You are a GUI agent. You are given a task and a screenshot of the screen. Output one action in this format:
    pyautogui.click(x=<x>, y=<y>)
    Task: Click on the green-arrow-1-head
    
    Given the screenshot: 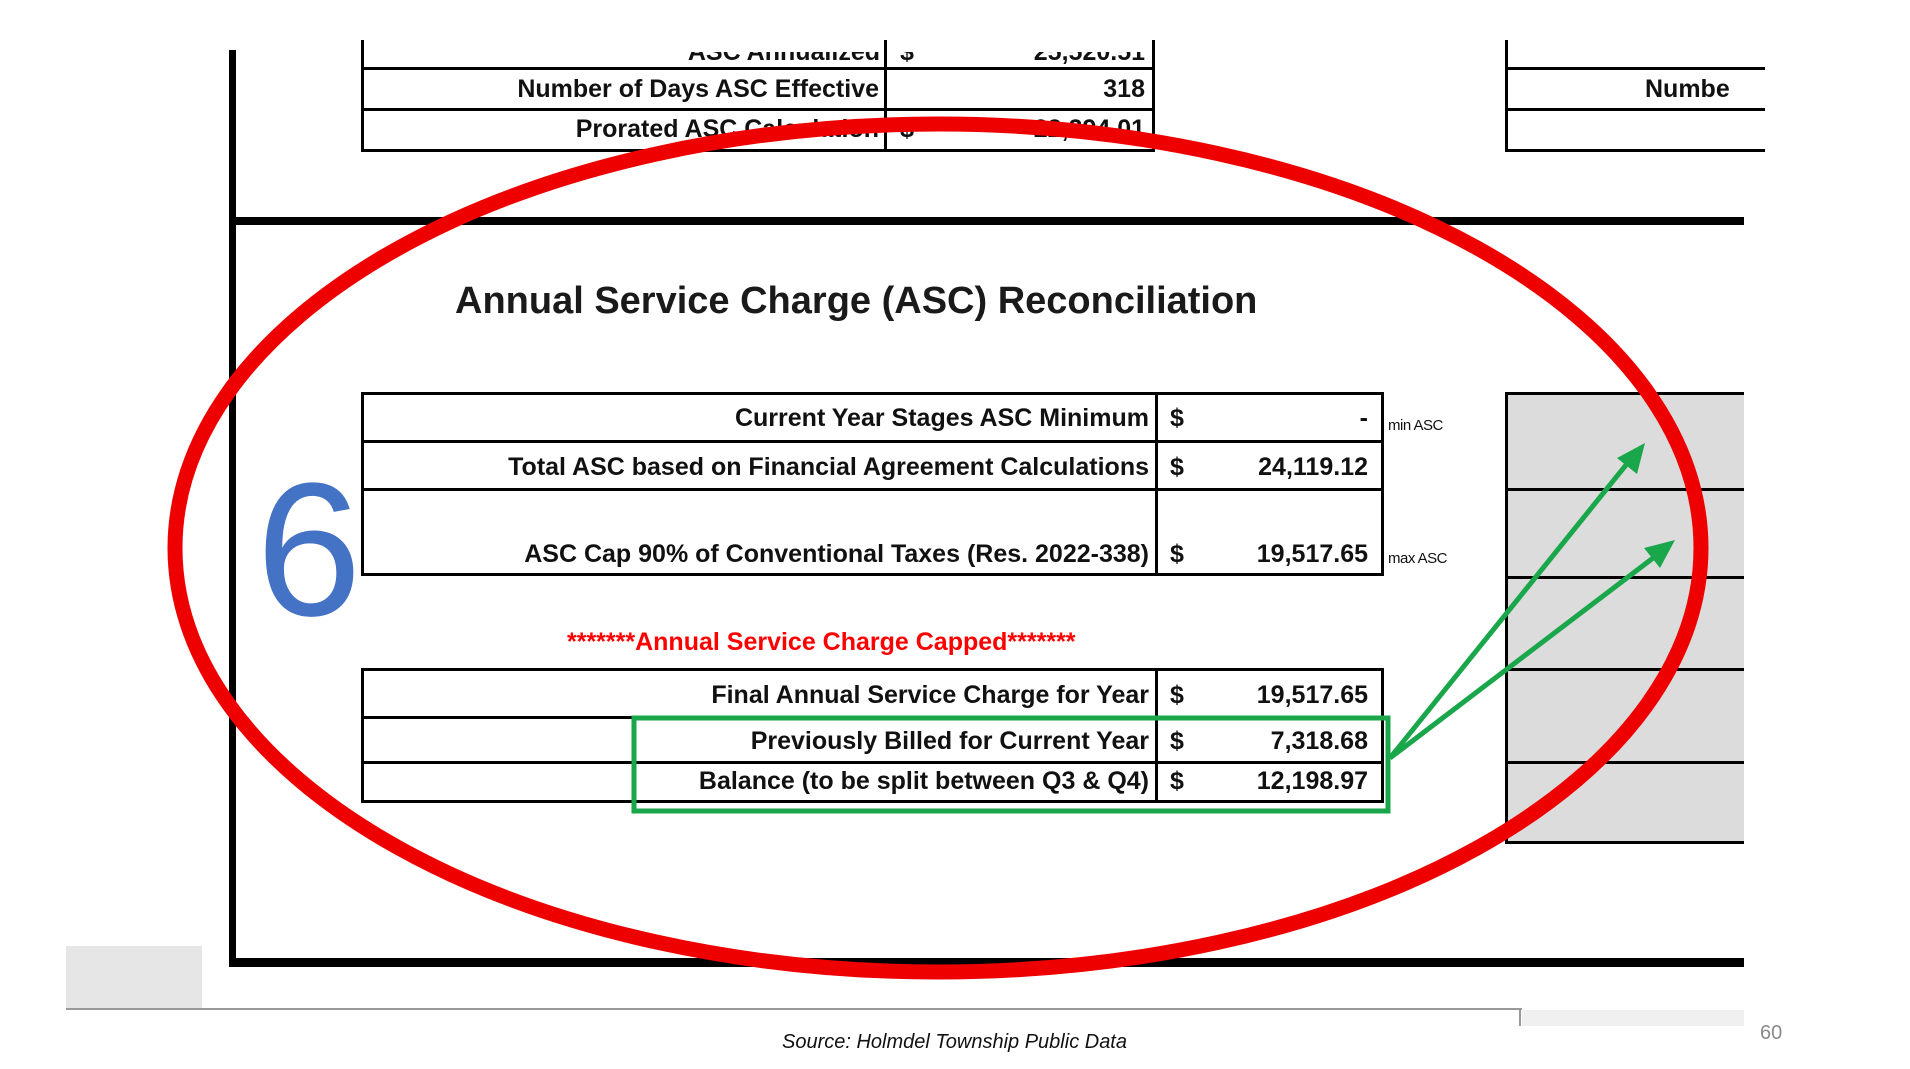 What is the action you would take?
    pyautogui.click(x=1631, y=458)
    